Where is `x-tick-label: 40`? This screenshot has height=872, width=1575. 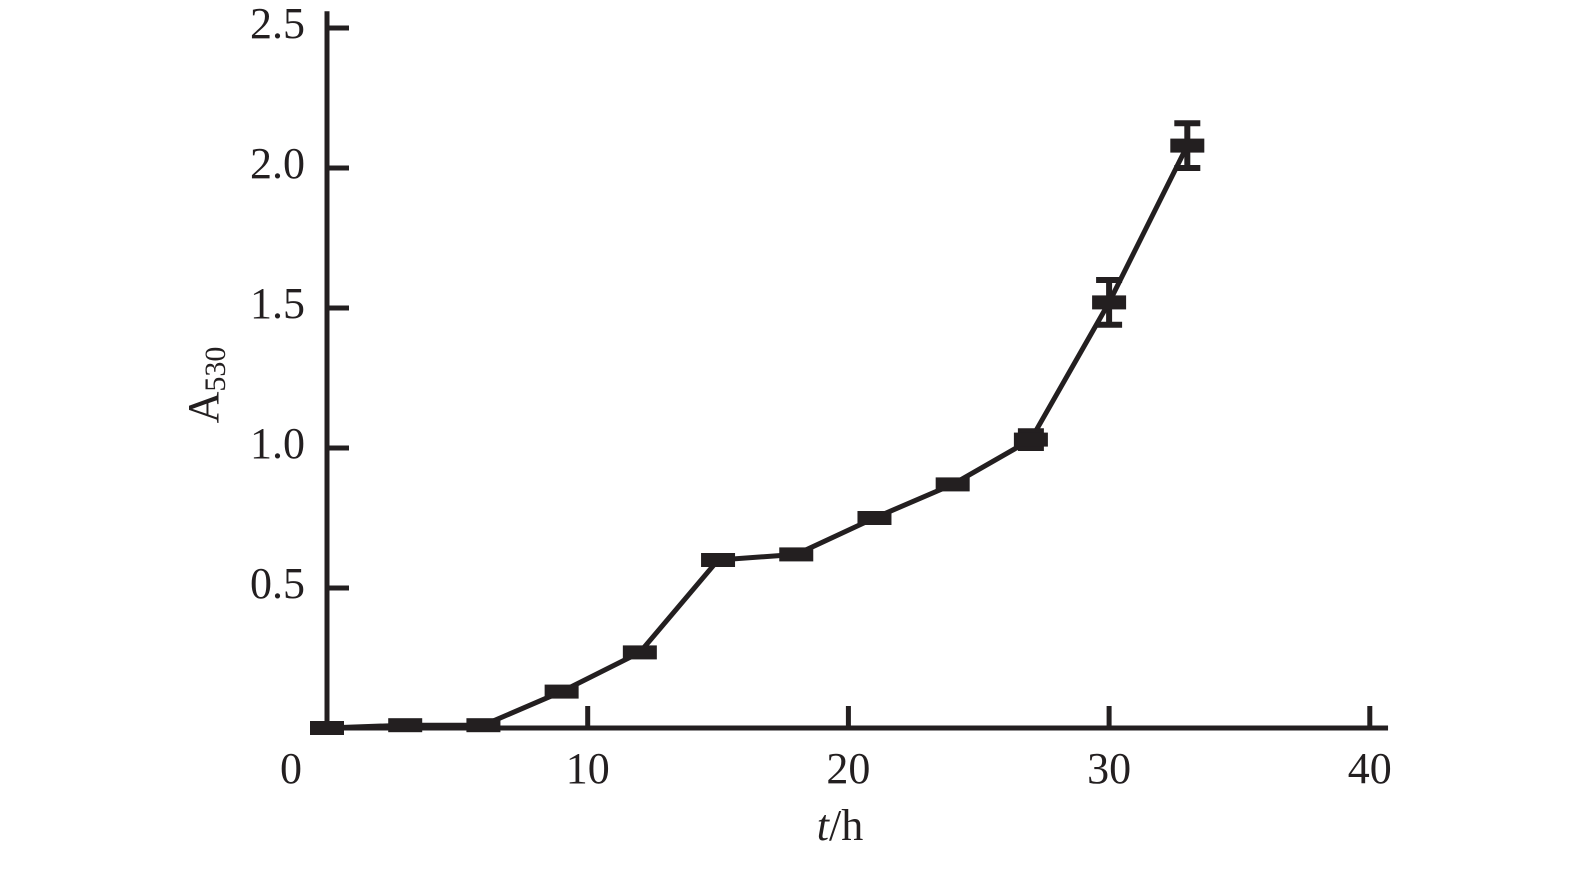
x-tick-label: 40 is located at coordinates (1370, 768).